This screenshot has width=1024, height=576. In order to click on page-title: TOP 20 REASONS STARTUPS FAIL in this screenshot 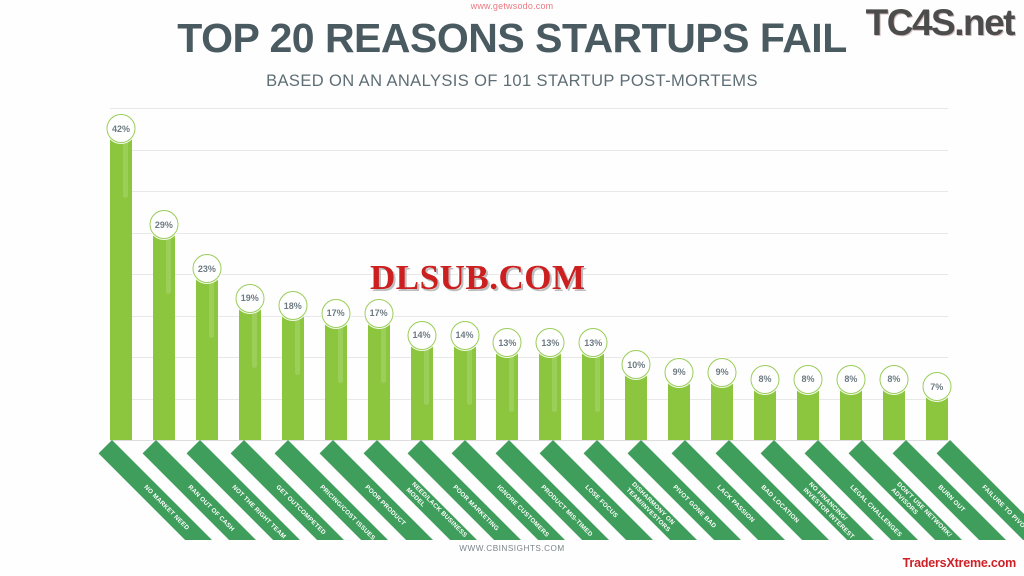, I will do `click(512, 38)`.